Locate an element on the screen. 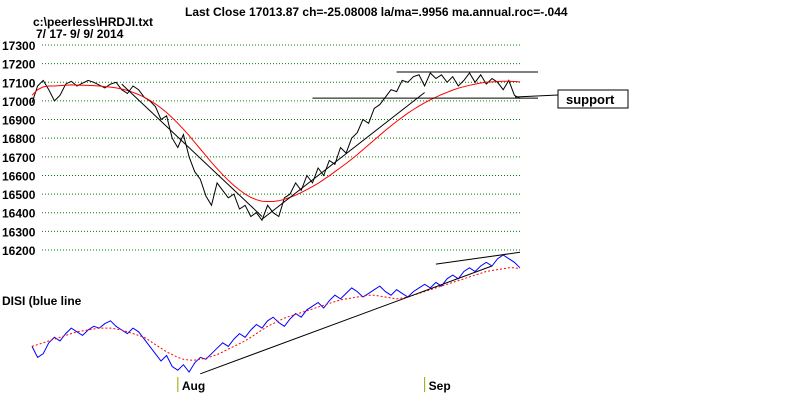 The width and height of the screenshot is (800, 400). support-label: support is located at coordinates (590, 99).